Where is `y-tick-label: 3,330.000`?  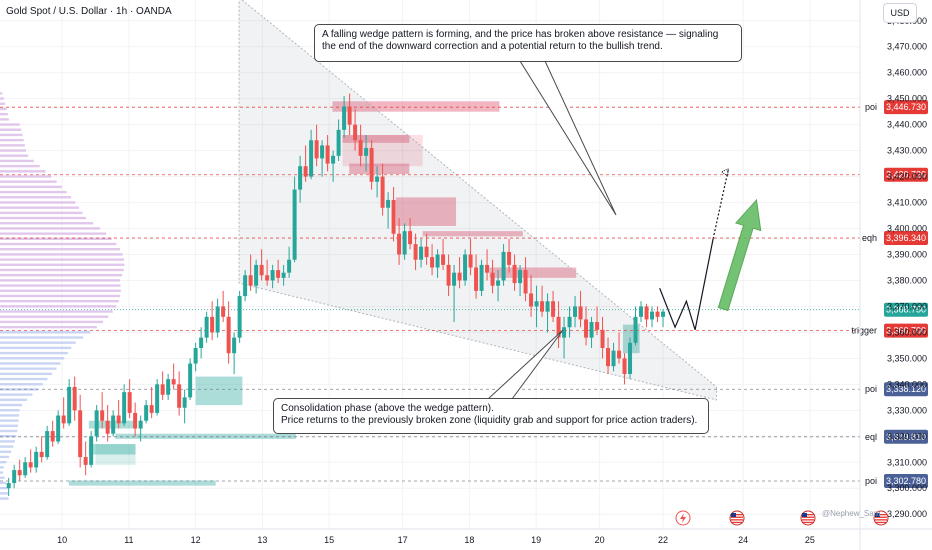 y-tick-label: 3,330.000 is located at coordinates (907, 410).